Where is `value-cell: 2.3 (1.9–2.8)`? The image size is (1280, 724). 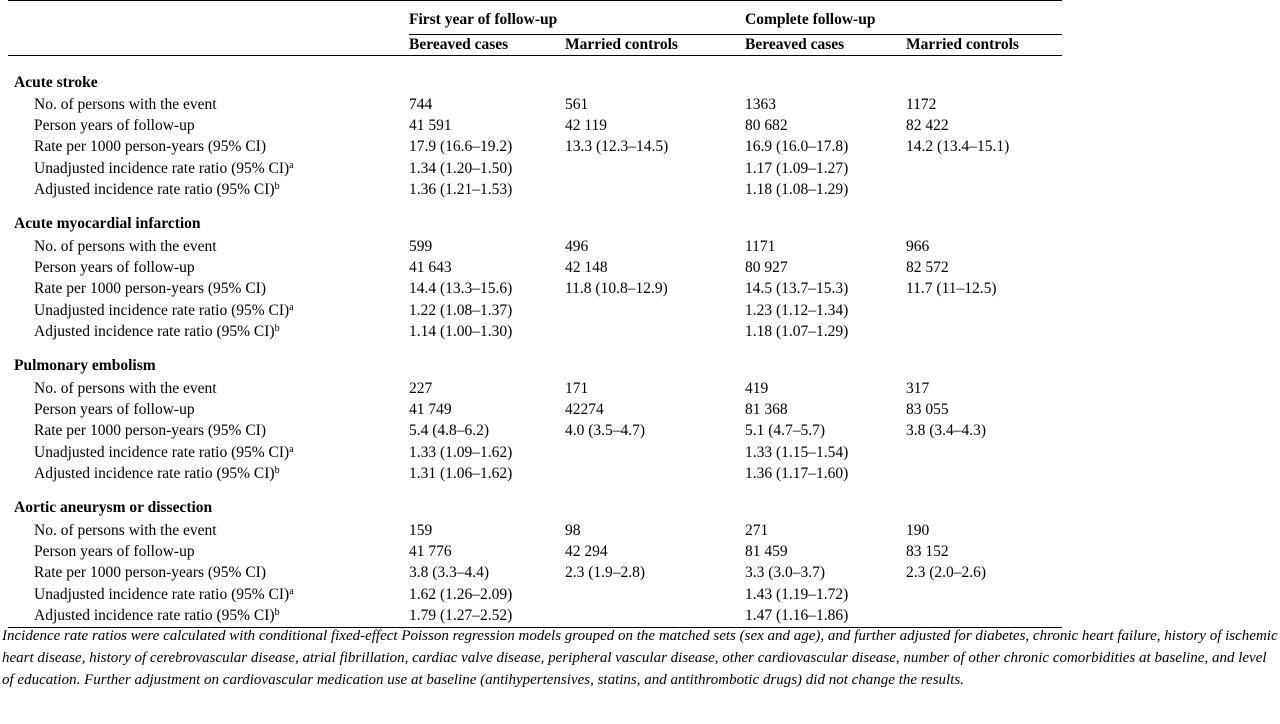
value-cell: 2.3 (1.9–2.8) is located at coordinates (605, 573).